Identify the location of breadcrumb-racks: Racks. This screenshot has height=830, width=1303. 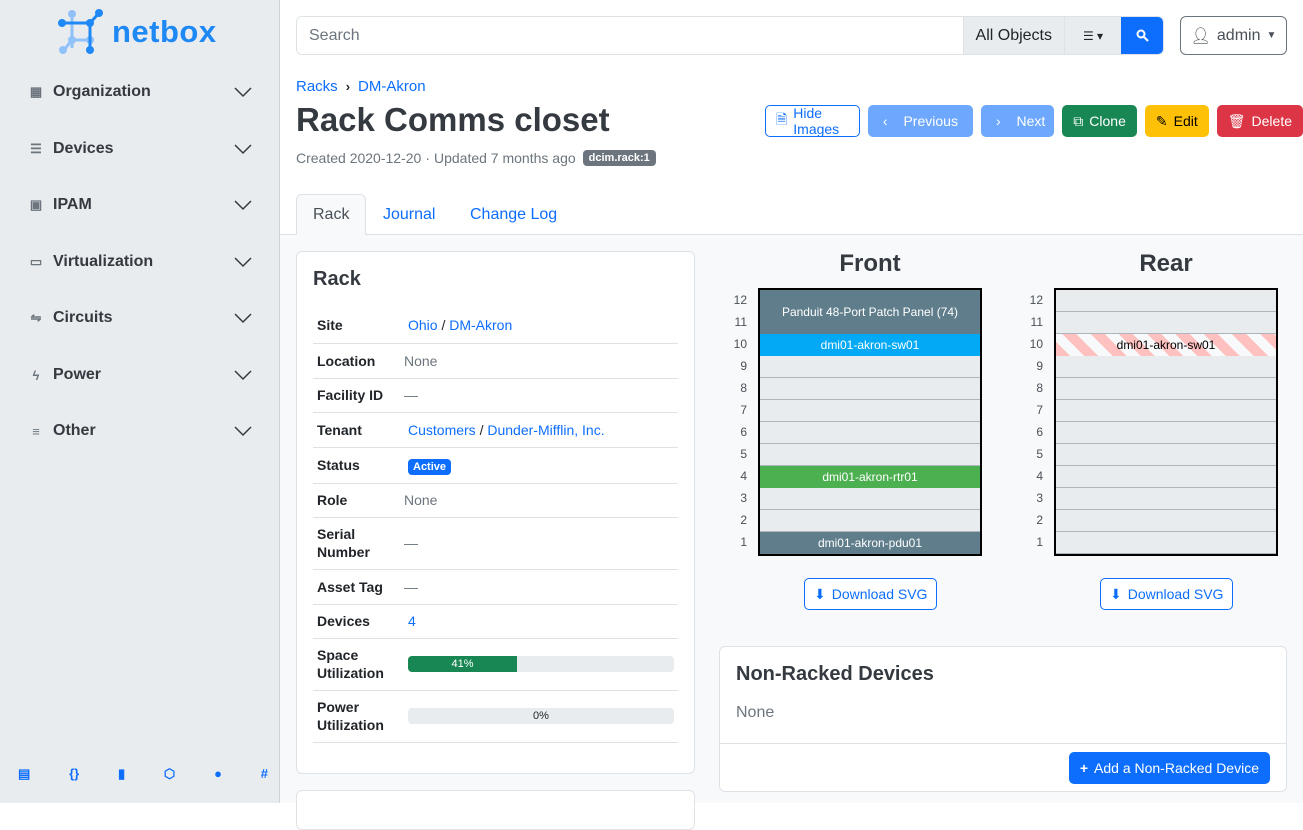
(317, 86).